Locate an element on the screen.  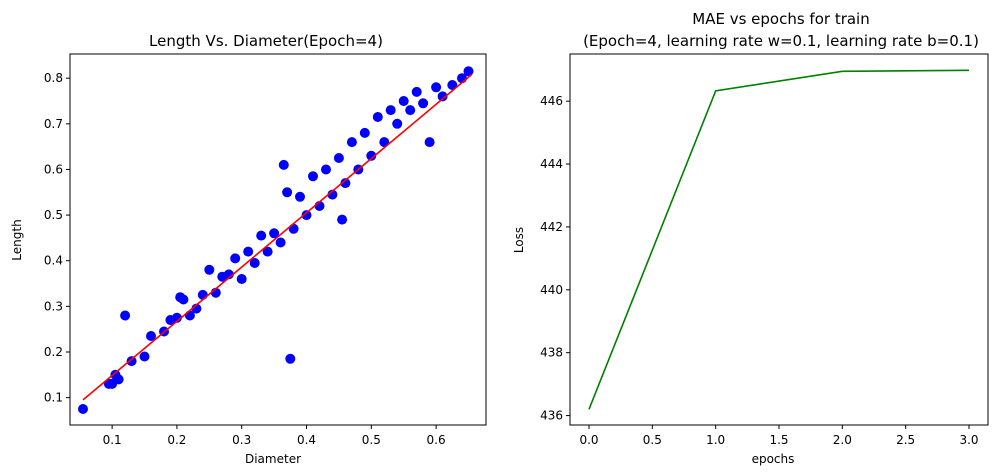
chart-title: Length Vs. Diameter(Epoch=4) is located at coordinates (266, 41).